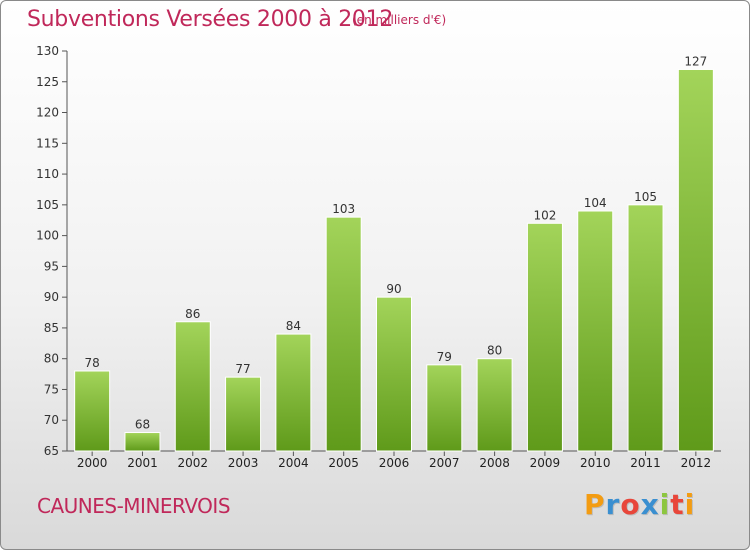  What do you see at coordinates (142, 425) in the screenshot?
I see `data-label-2001: 68` at bounding box center [142, 425].